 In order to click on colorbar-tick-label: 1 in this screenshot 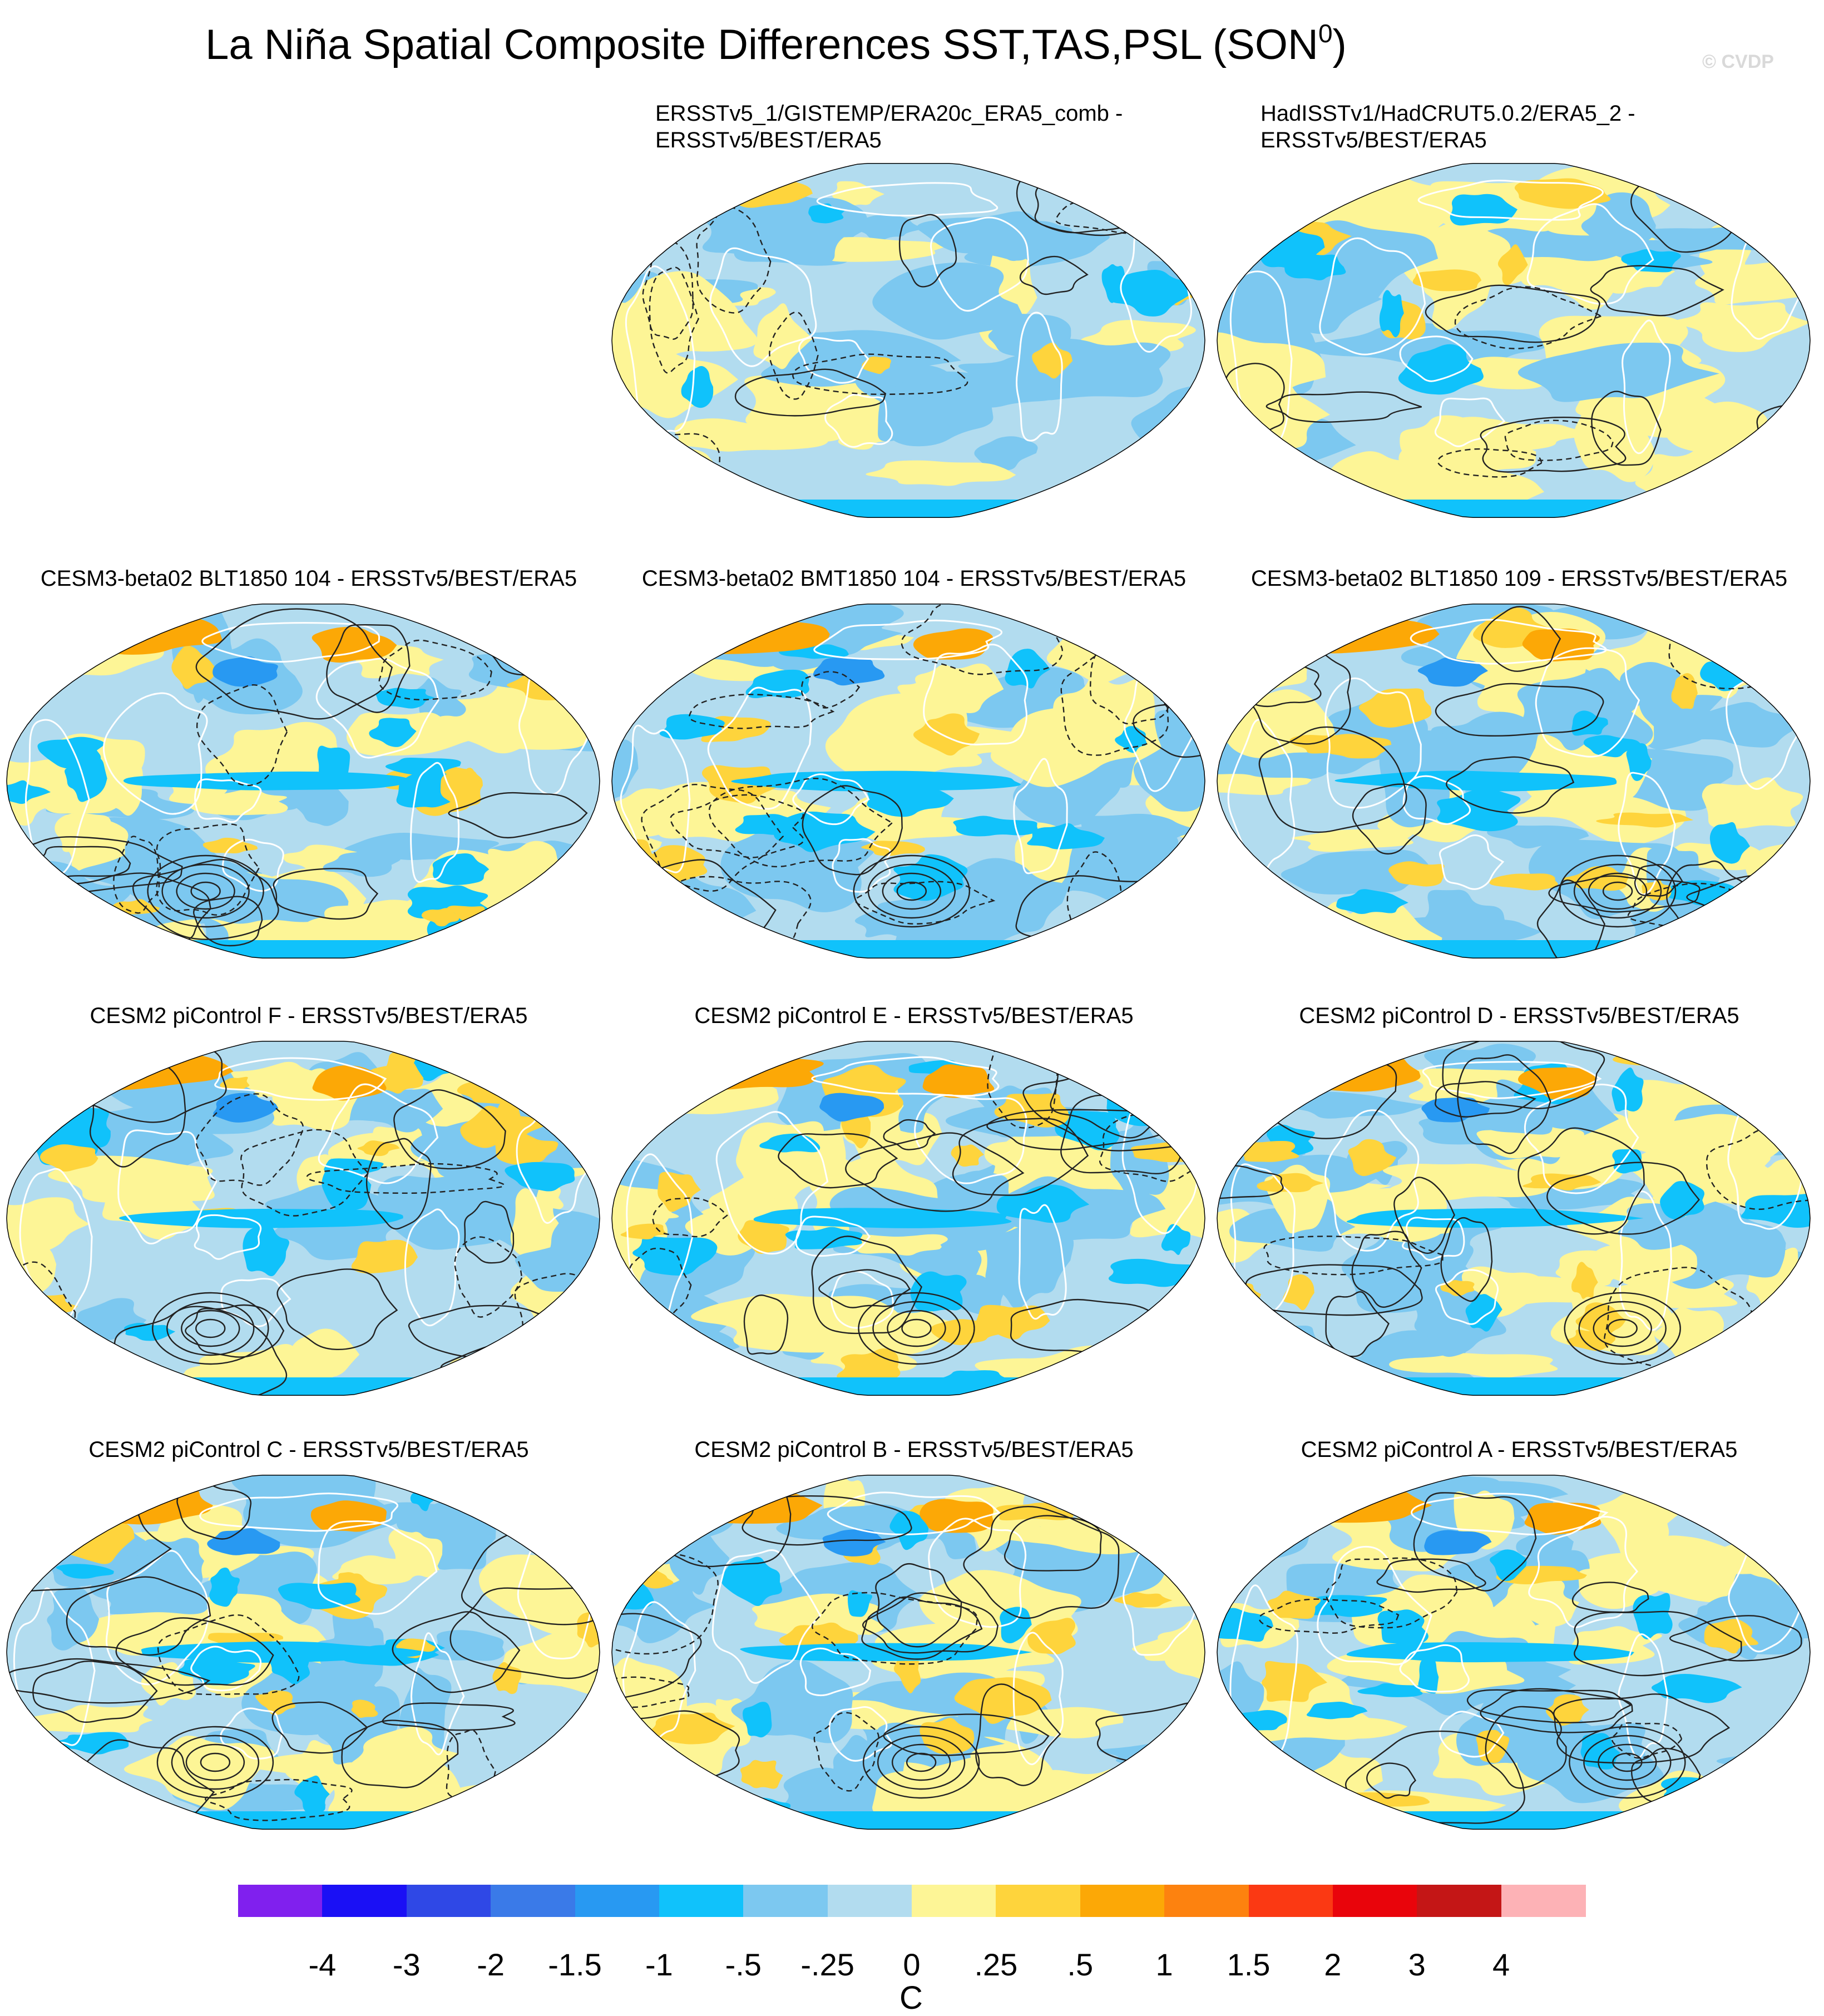, I will do `click(1164, 1964)`.